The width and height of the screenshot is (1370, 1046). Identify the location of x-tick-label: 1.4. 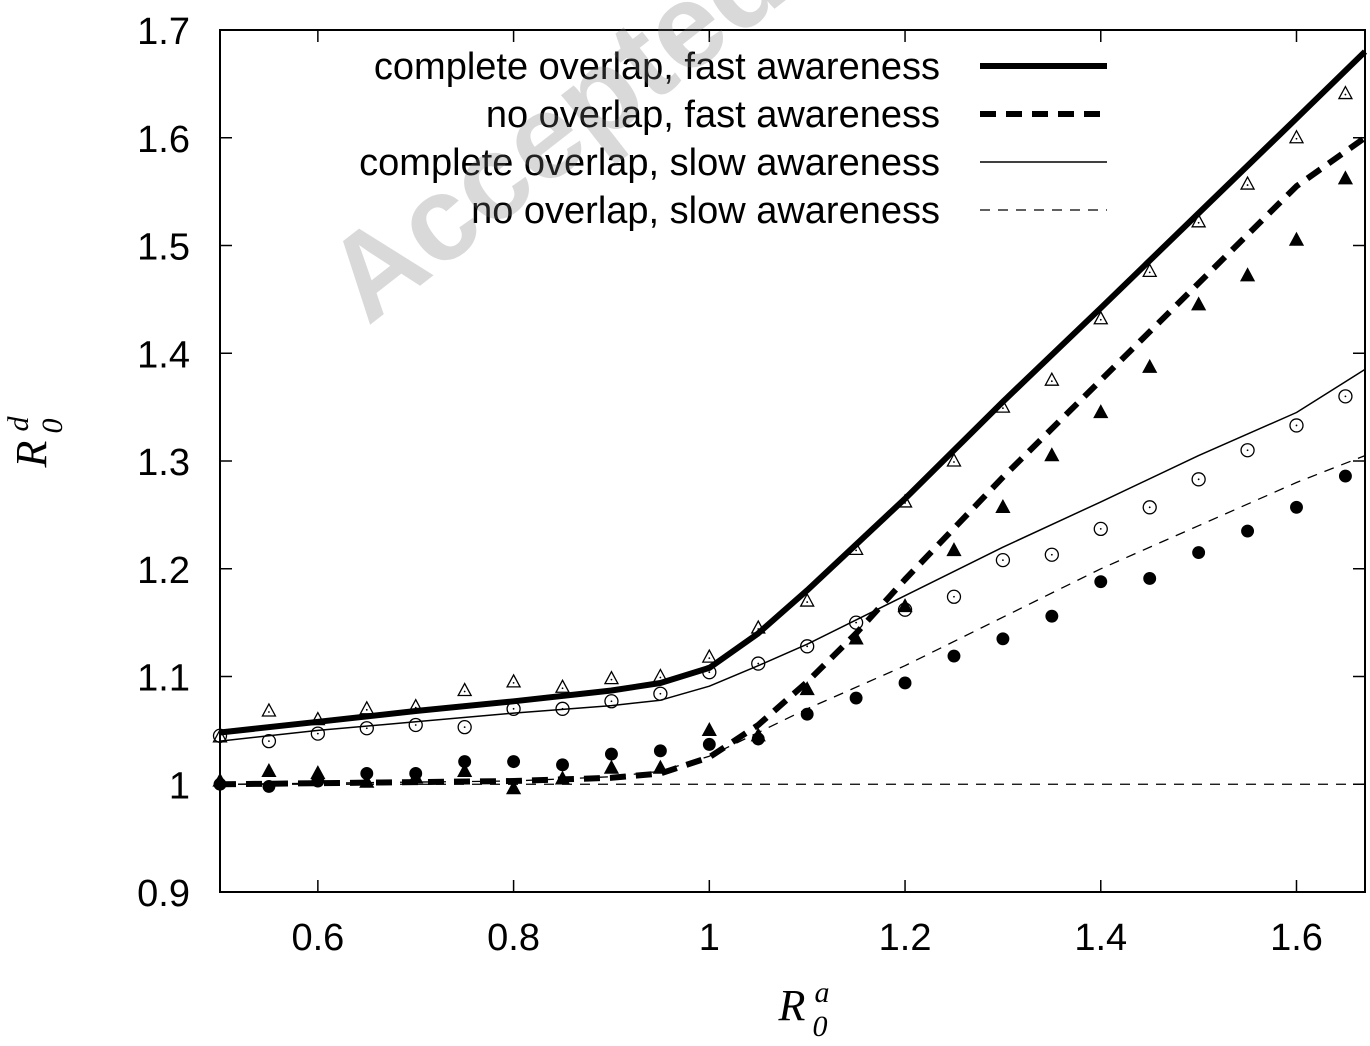
(1100, 938).